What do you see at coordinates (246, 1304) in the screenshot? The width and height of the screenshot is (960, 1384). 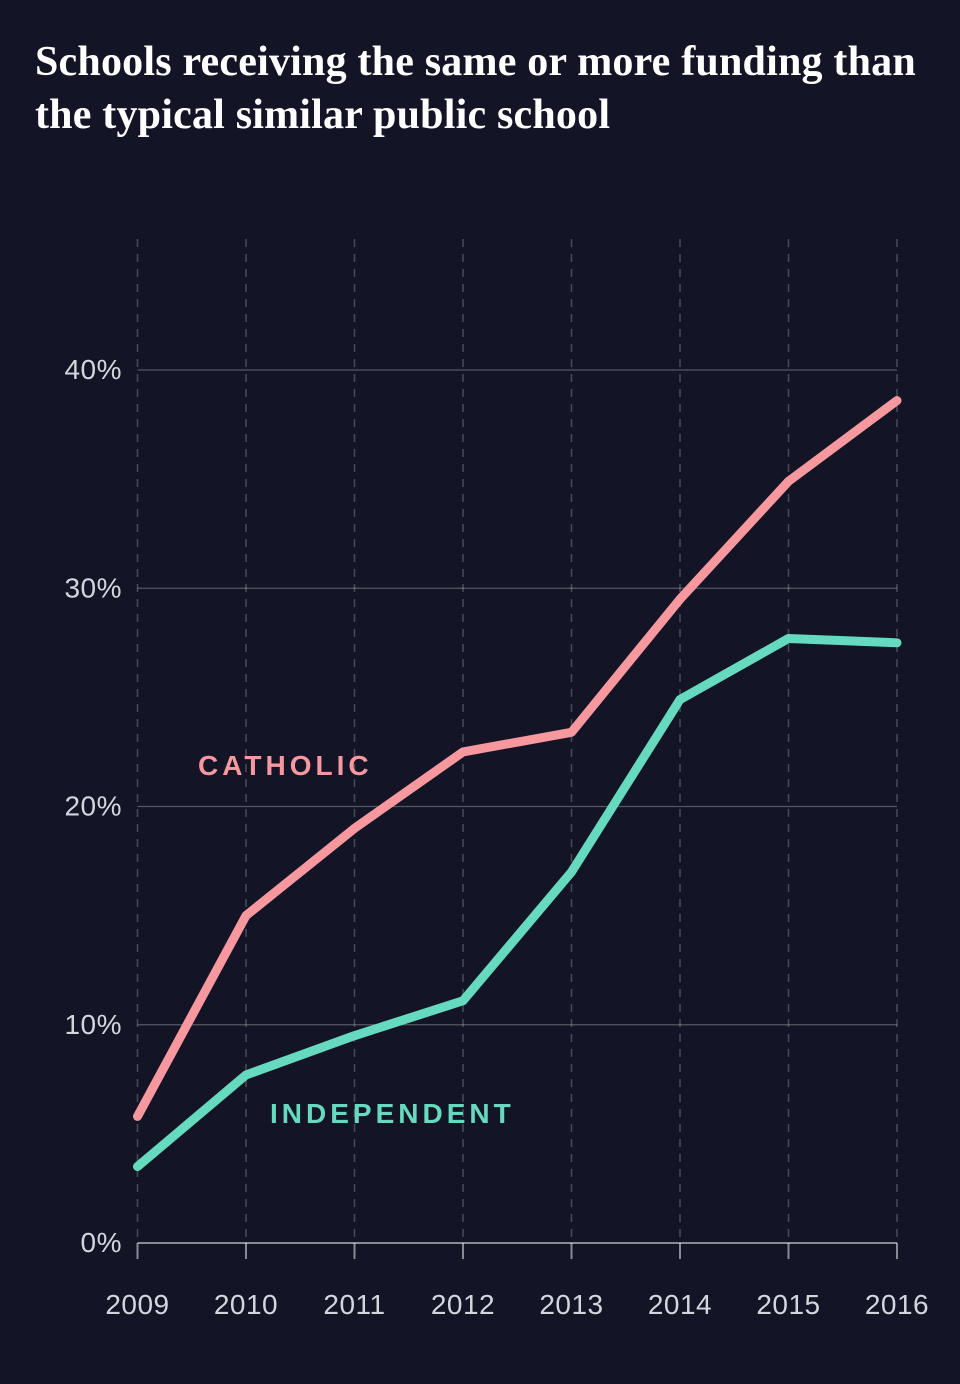 I see `x-axis-tick-label: 2010` at bounding box center [246, 1304].